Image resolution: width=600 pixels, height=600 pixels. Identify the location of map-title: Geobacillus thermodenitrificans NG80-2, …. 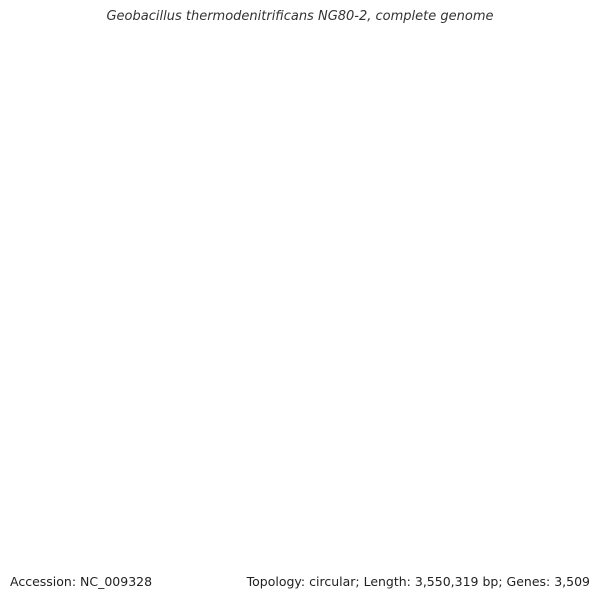
(300, 16).